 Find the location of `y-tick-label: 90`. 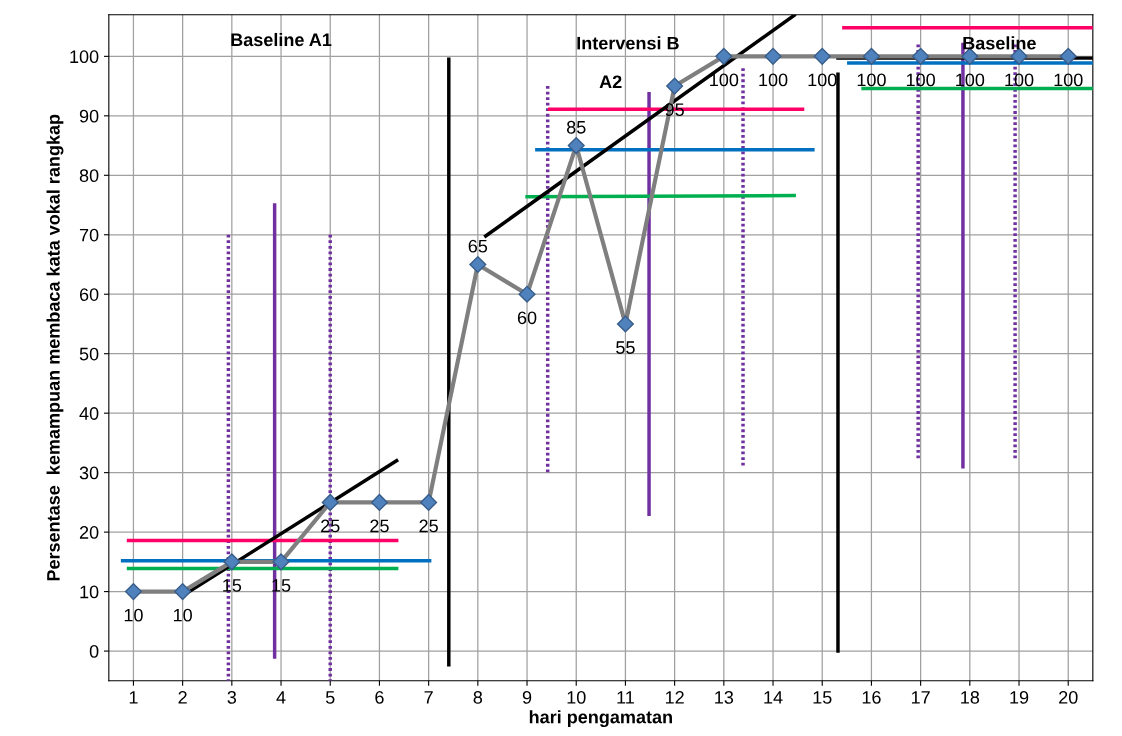

y-tick-label: 90 is located at coordinates (89, 116).